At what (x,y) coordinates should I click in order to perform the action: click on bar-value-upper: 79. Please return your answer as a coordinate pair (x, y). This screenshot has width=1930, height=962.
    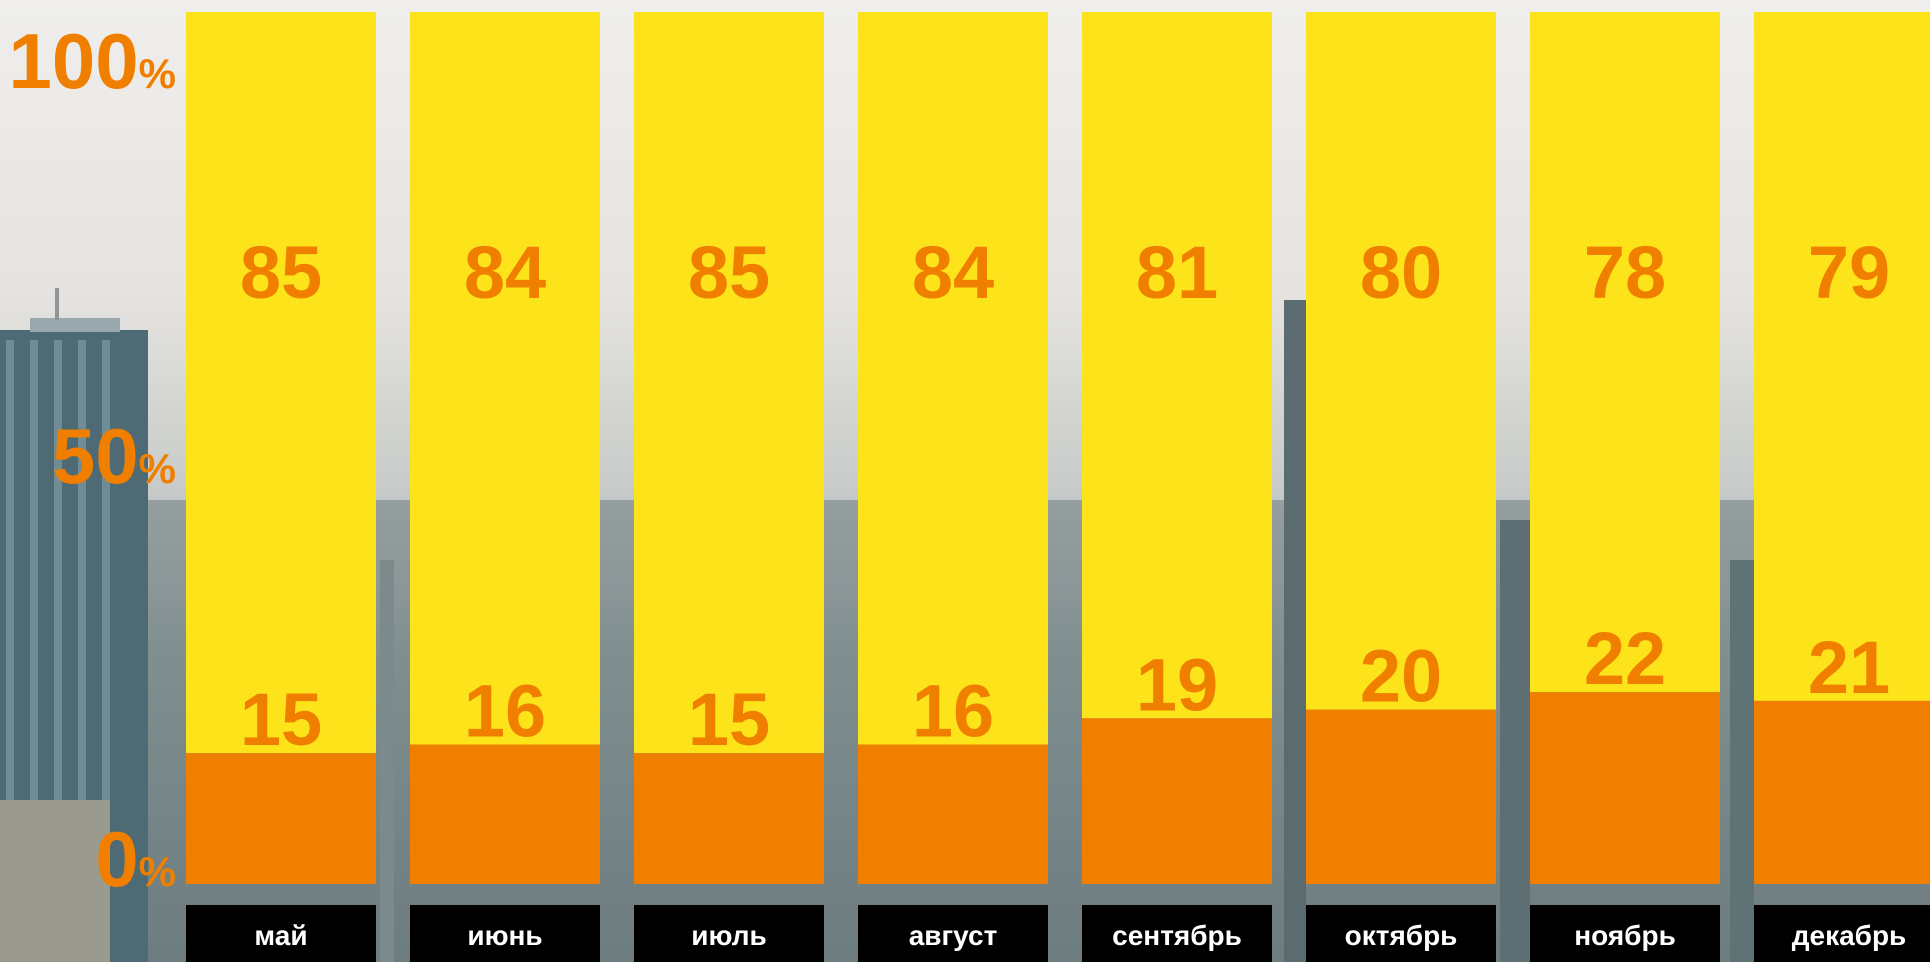
    Looking at the image, I should click on (1849, 272).